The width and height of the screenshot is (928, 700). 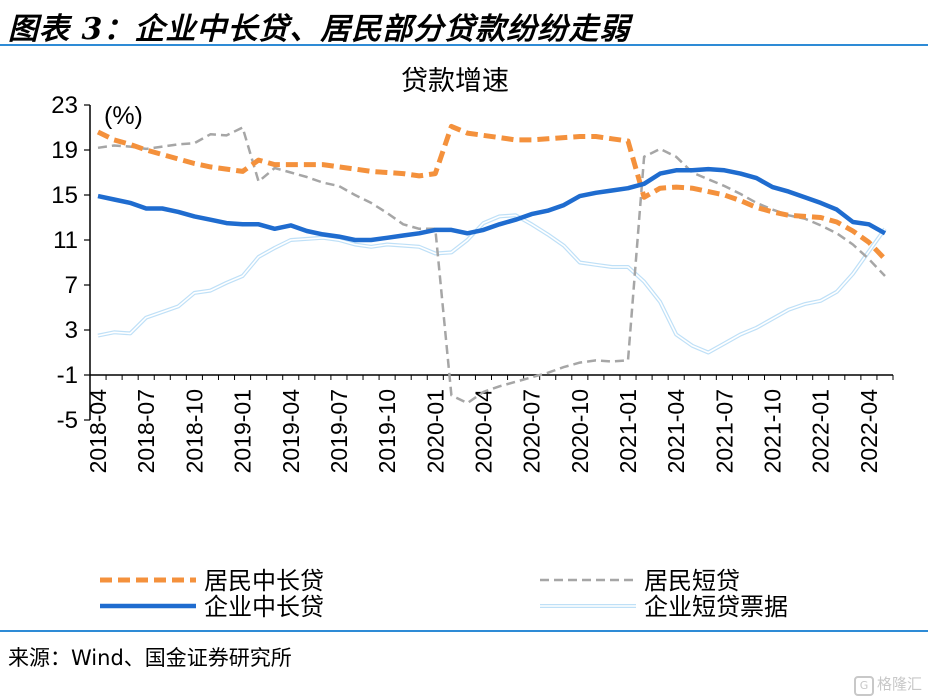 I want to click on y-axis-unit-label: (%), so click(x=123, y=116).